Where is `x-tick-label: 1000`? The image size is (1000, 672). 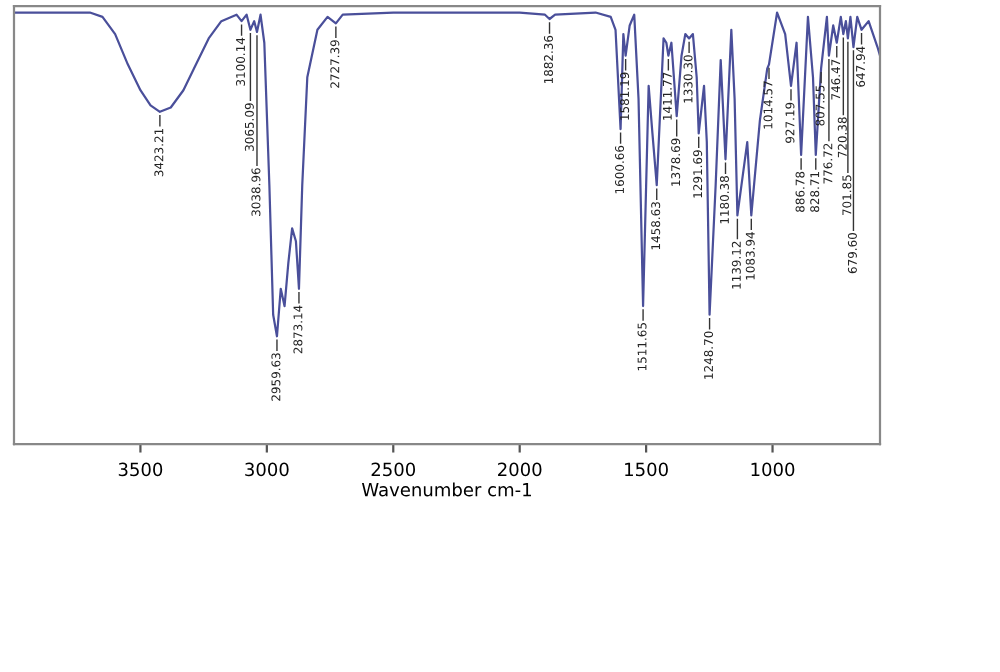
x-tick-label: 1000 is located at coordinates (773, 469).